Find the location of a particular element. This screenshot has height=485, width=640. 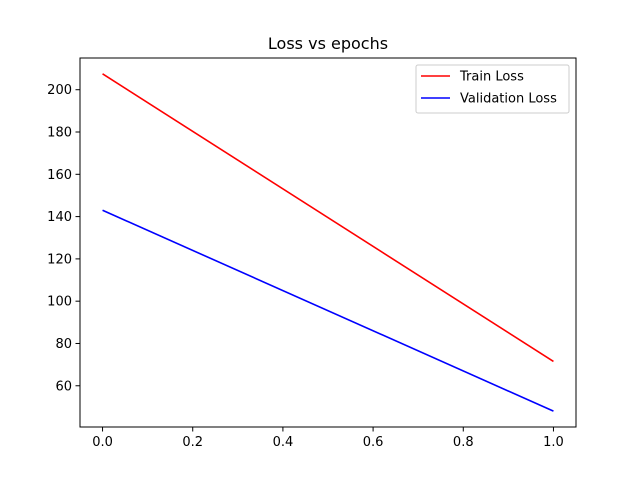

legend-label: Train Loss is located at coordinates (491, 77).